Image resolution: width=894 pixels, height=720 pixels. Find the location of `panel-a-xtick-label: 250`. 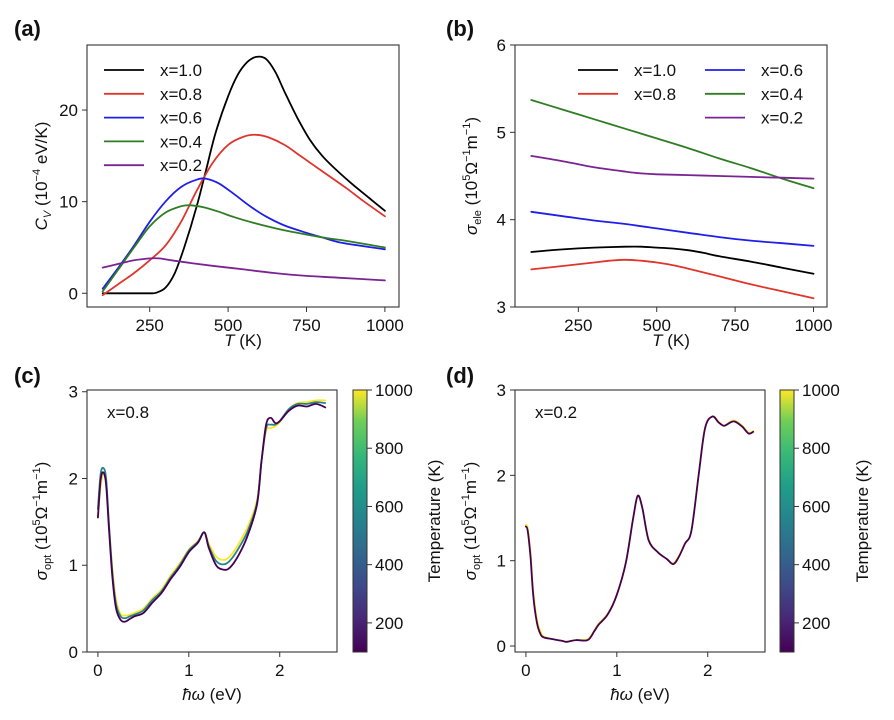

panel-a-xtick-label: 250 is located at coordinates (150, 325).